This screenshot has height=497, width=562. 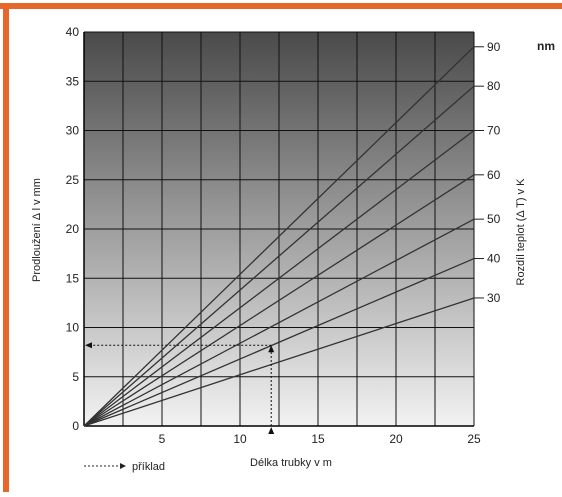 What do you see at coordinates (75, 377) in the screenshot?
I see `y-tick-label: 5` at bounding box center [75, 377].